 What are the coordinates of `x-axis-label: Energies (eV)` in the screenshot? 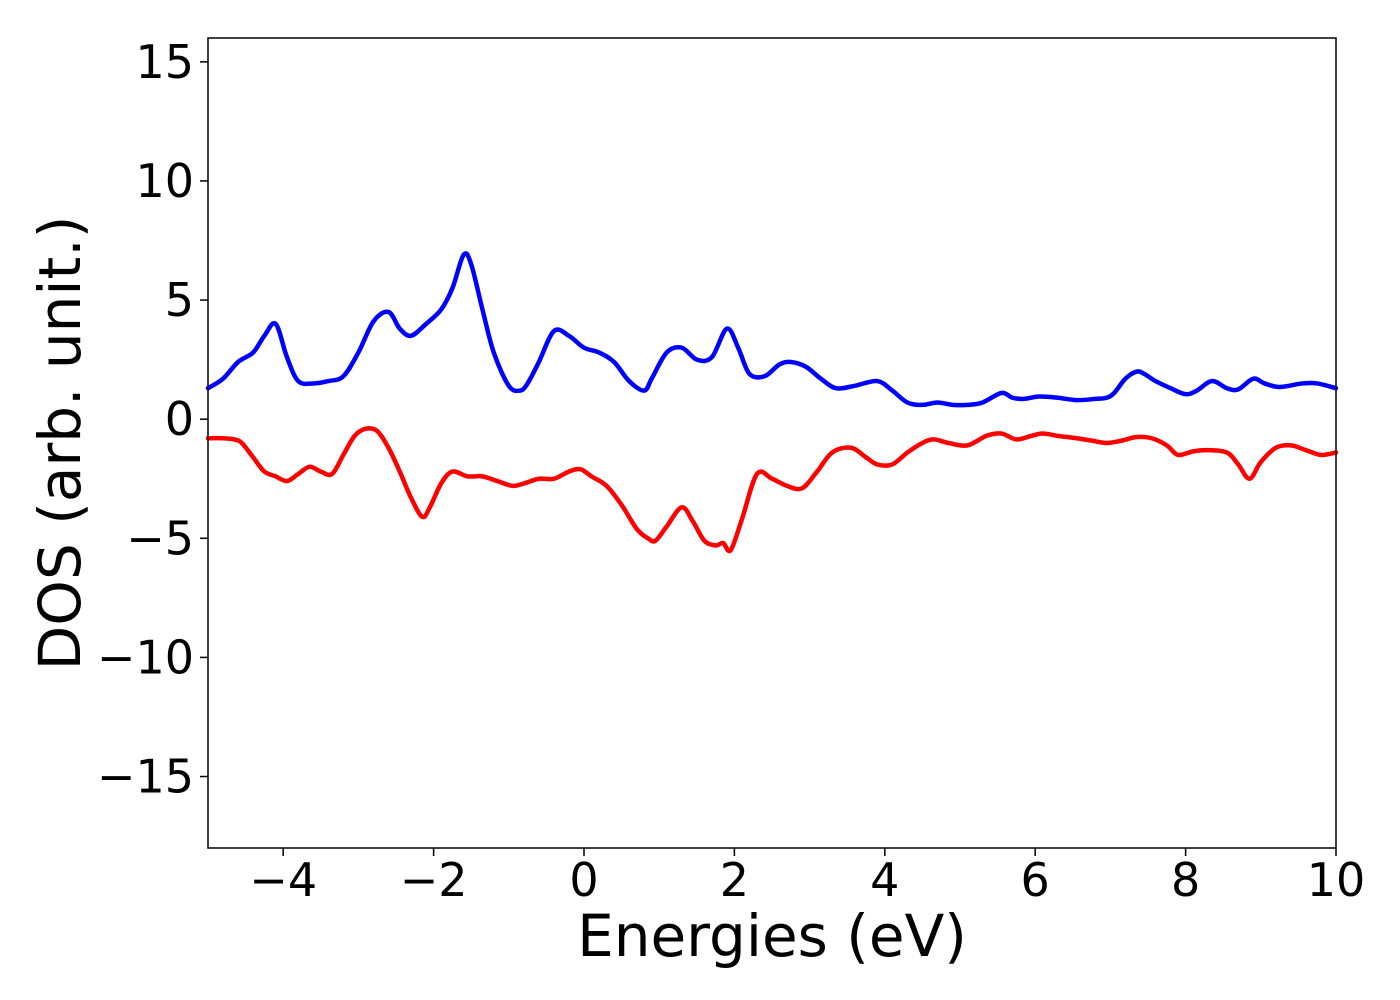 It's located at (772, 936).